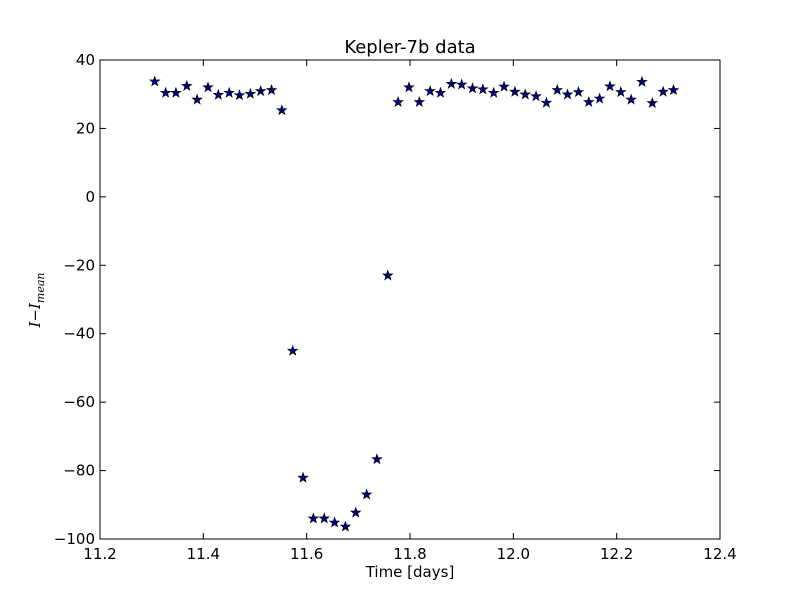  I want to click on x-tick-label: 11.4, so click(203, 554).